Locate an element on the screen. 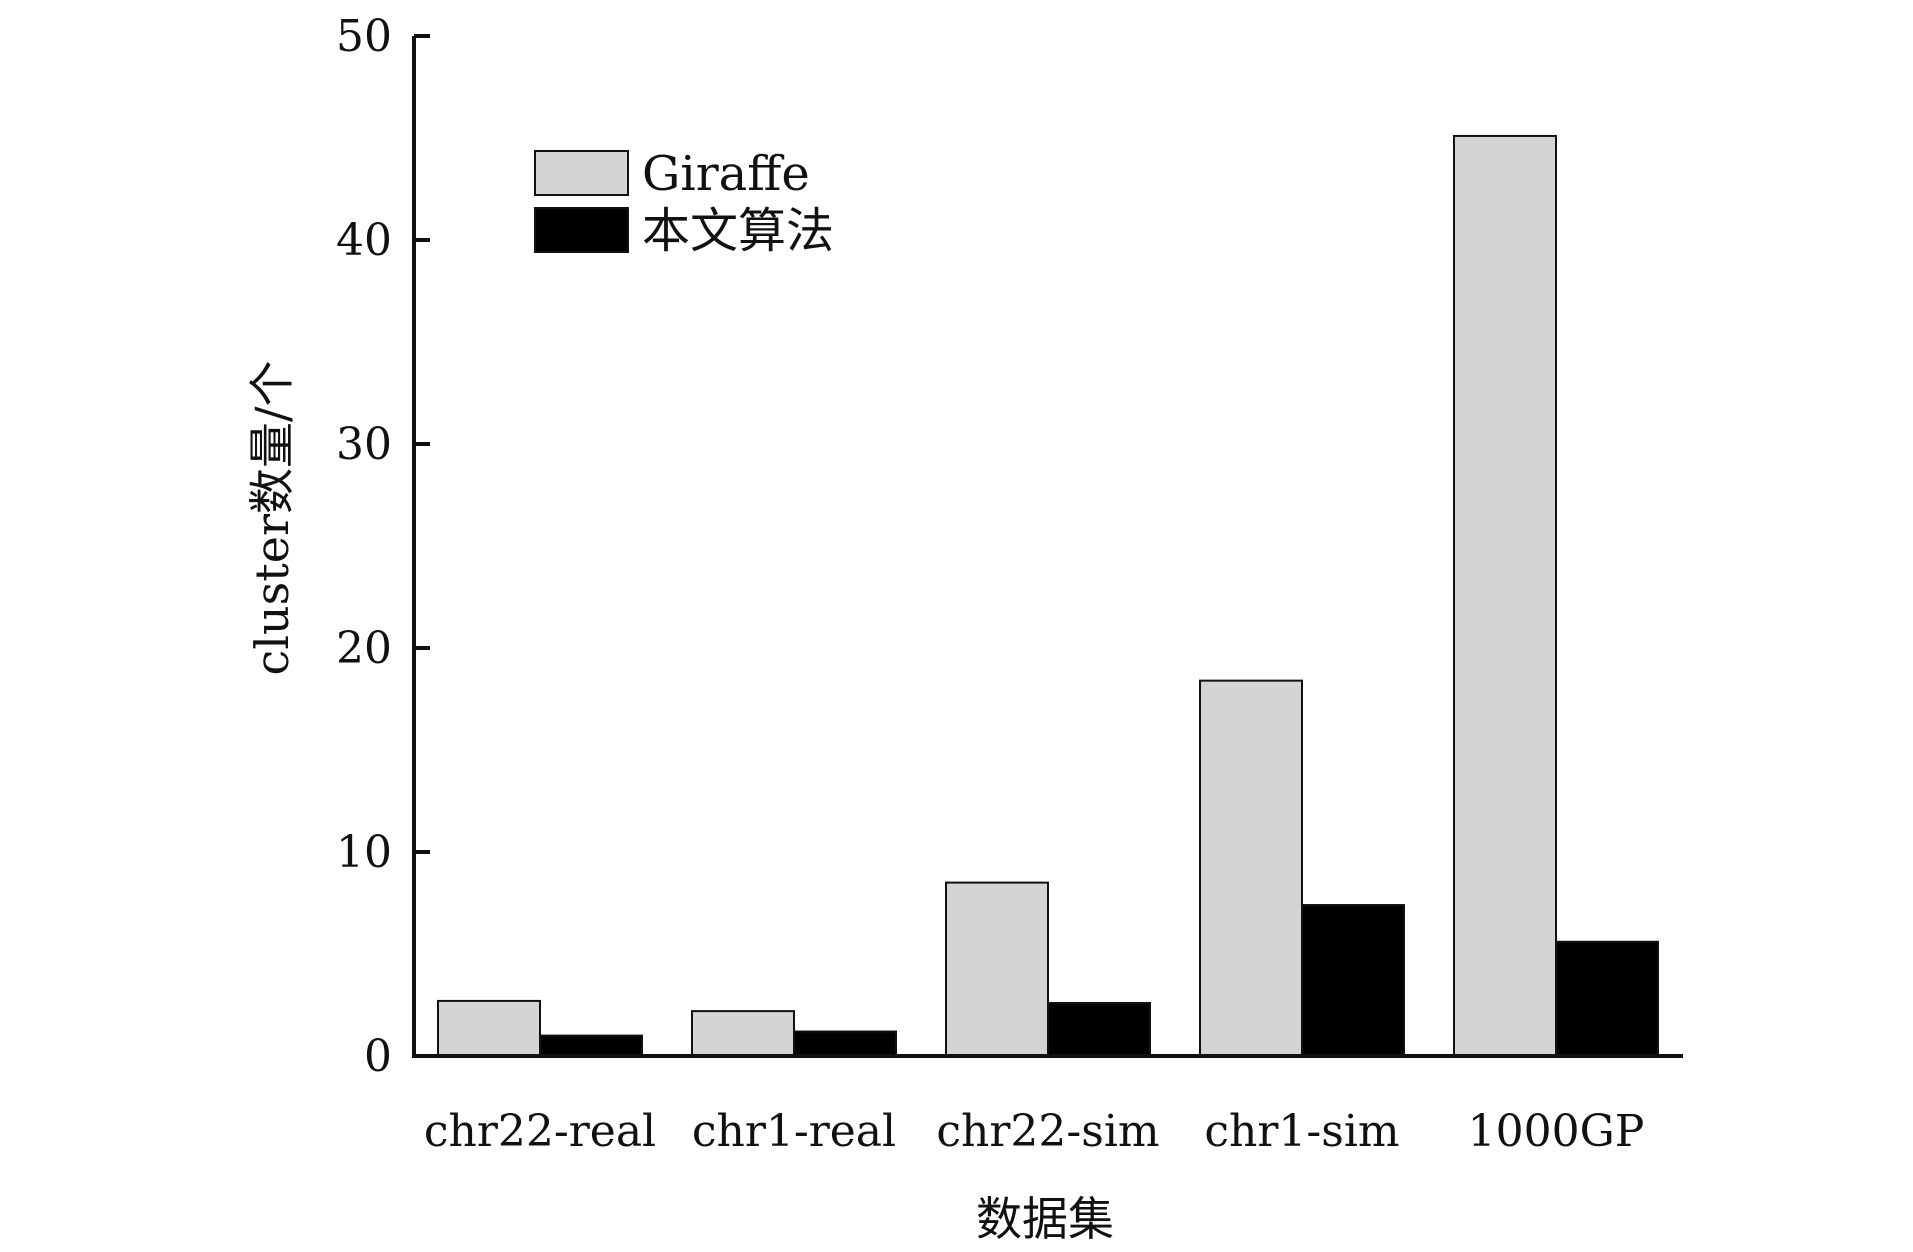  x-axis-title: 数据集 is located at coordinates (1045, 1219).